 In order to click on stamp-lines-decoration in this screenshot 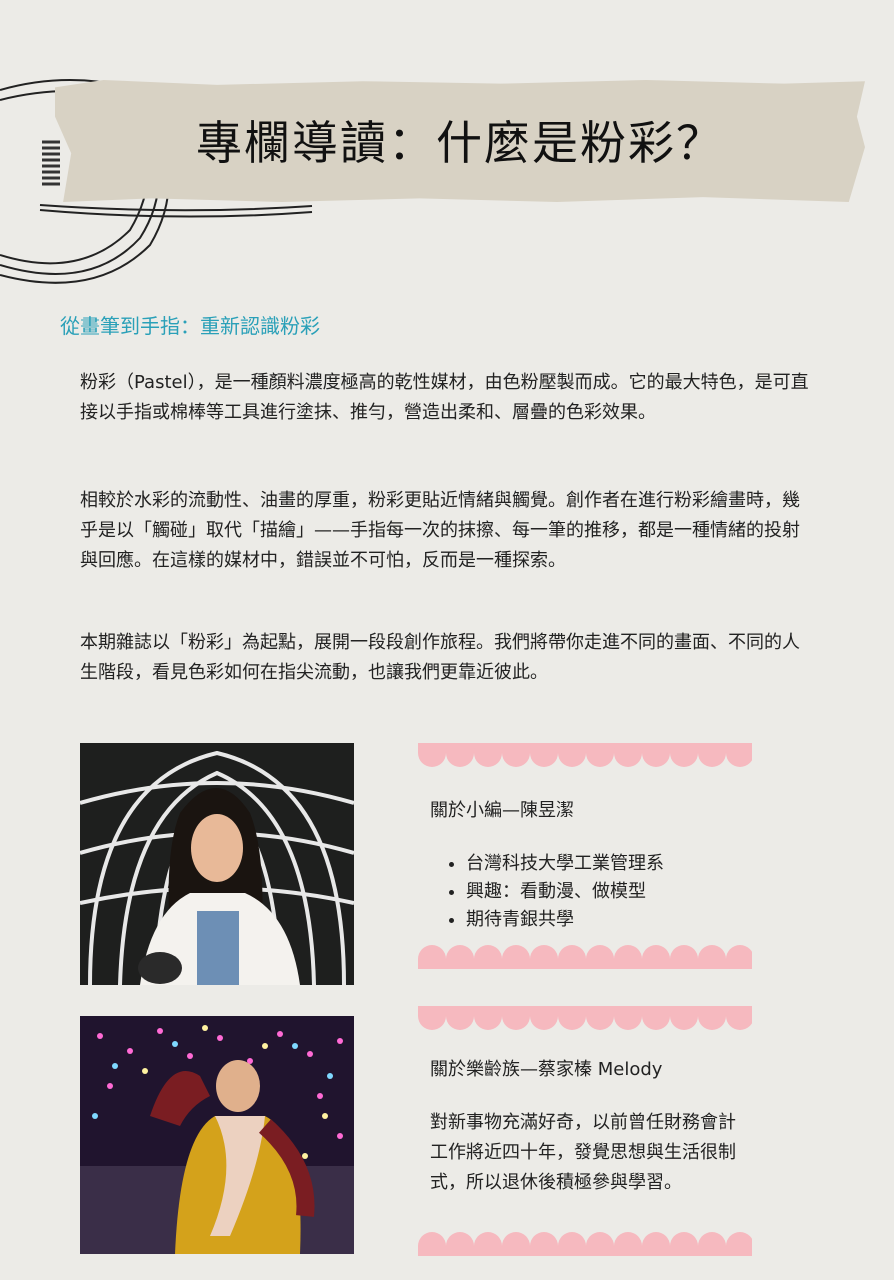, I will do `click(156, 181)`.